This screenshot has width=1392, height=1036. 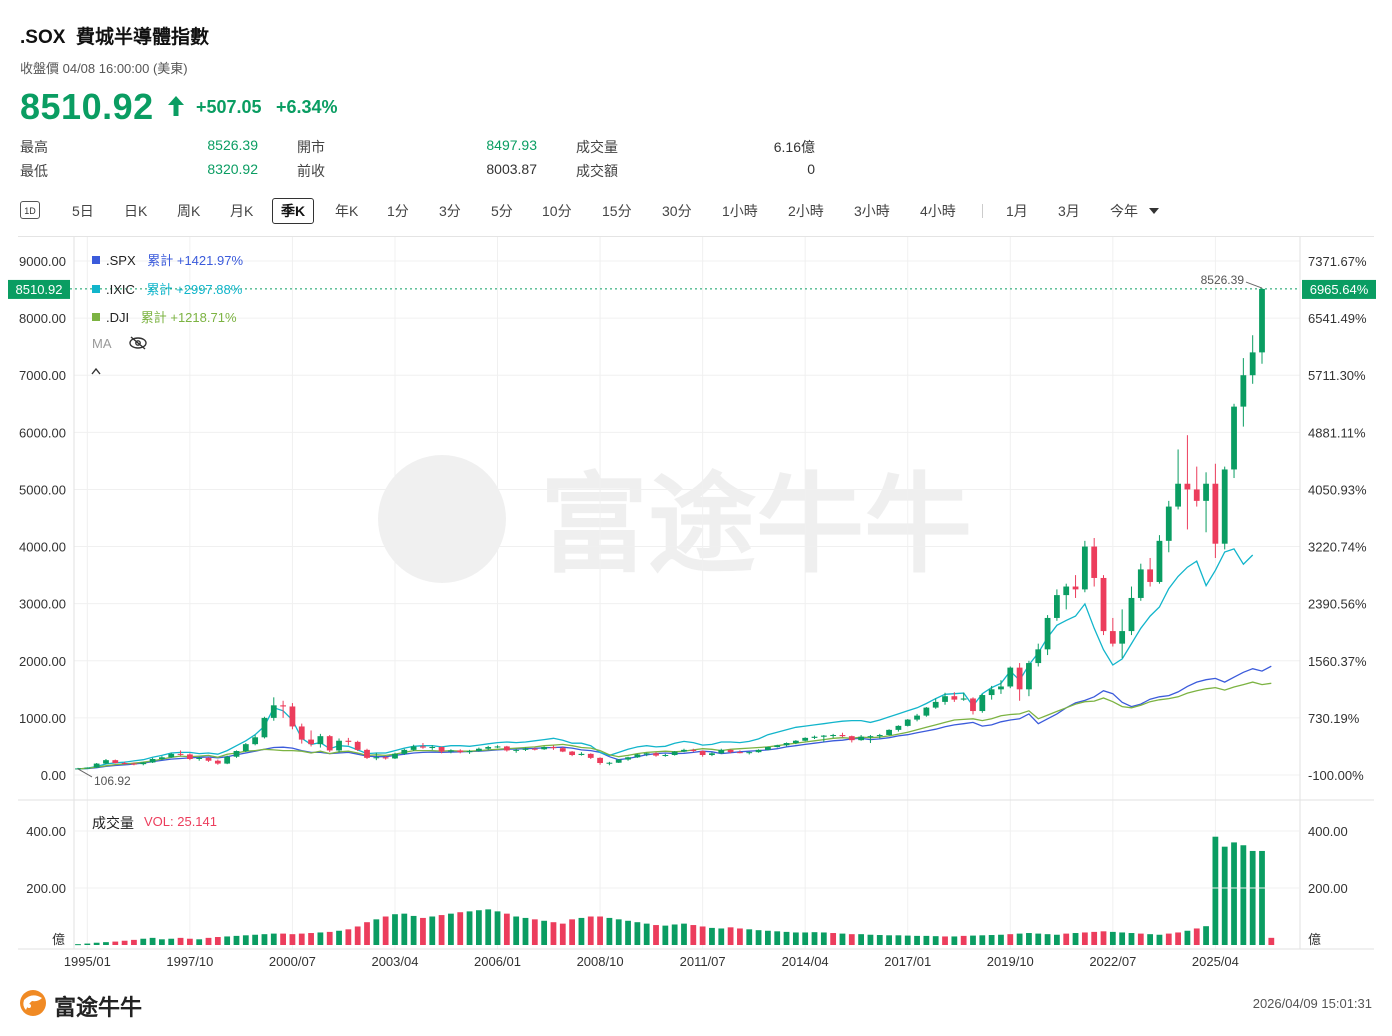 I want to click on legend-dji: .DJI 累計 +1218.71%, so click(x=164, y=316).